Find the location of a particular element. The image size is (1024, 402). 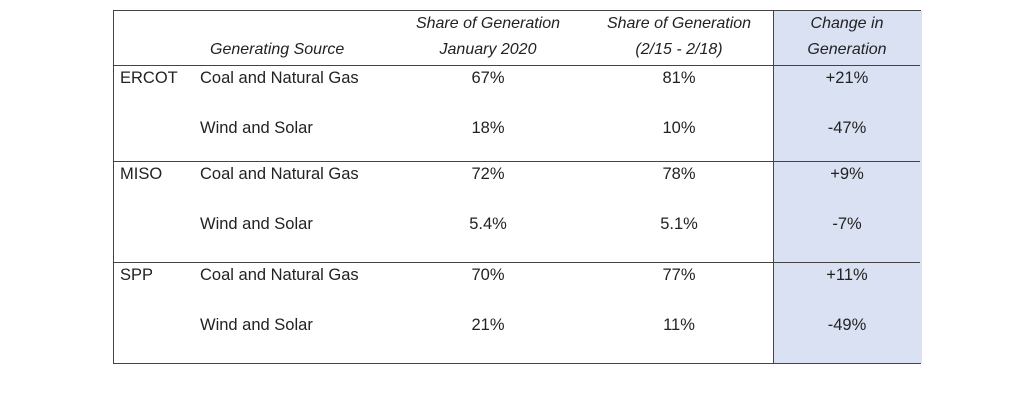

change-cell: -49% is located at coordinates (847, 325).